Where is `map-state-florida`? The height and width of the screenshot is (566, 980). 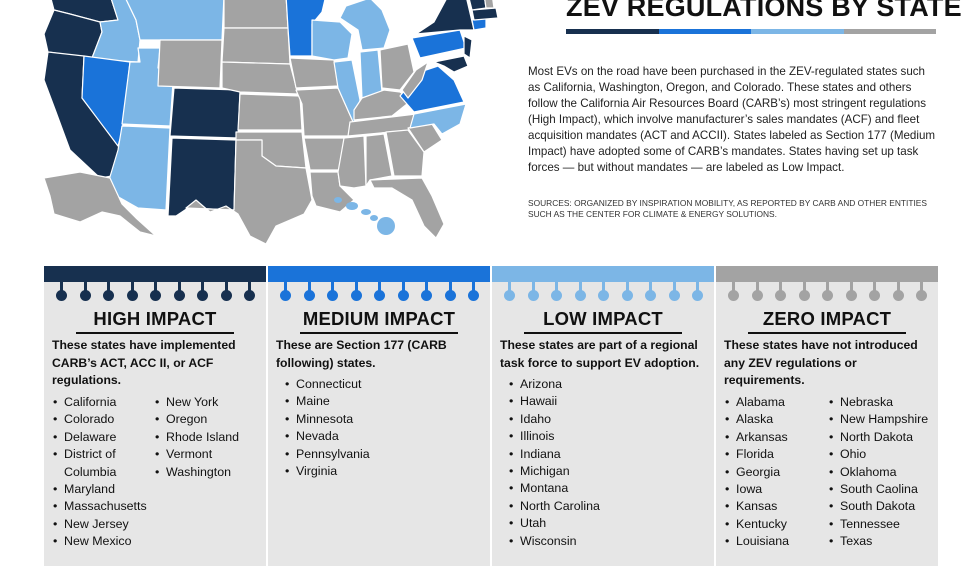 map-state-florida is located at coordinates (407, 208).